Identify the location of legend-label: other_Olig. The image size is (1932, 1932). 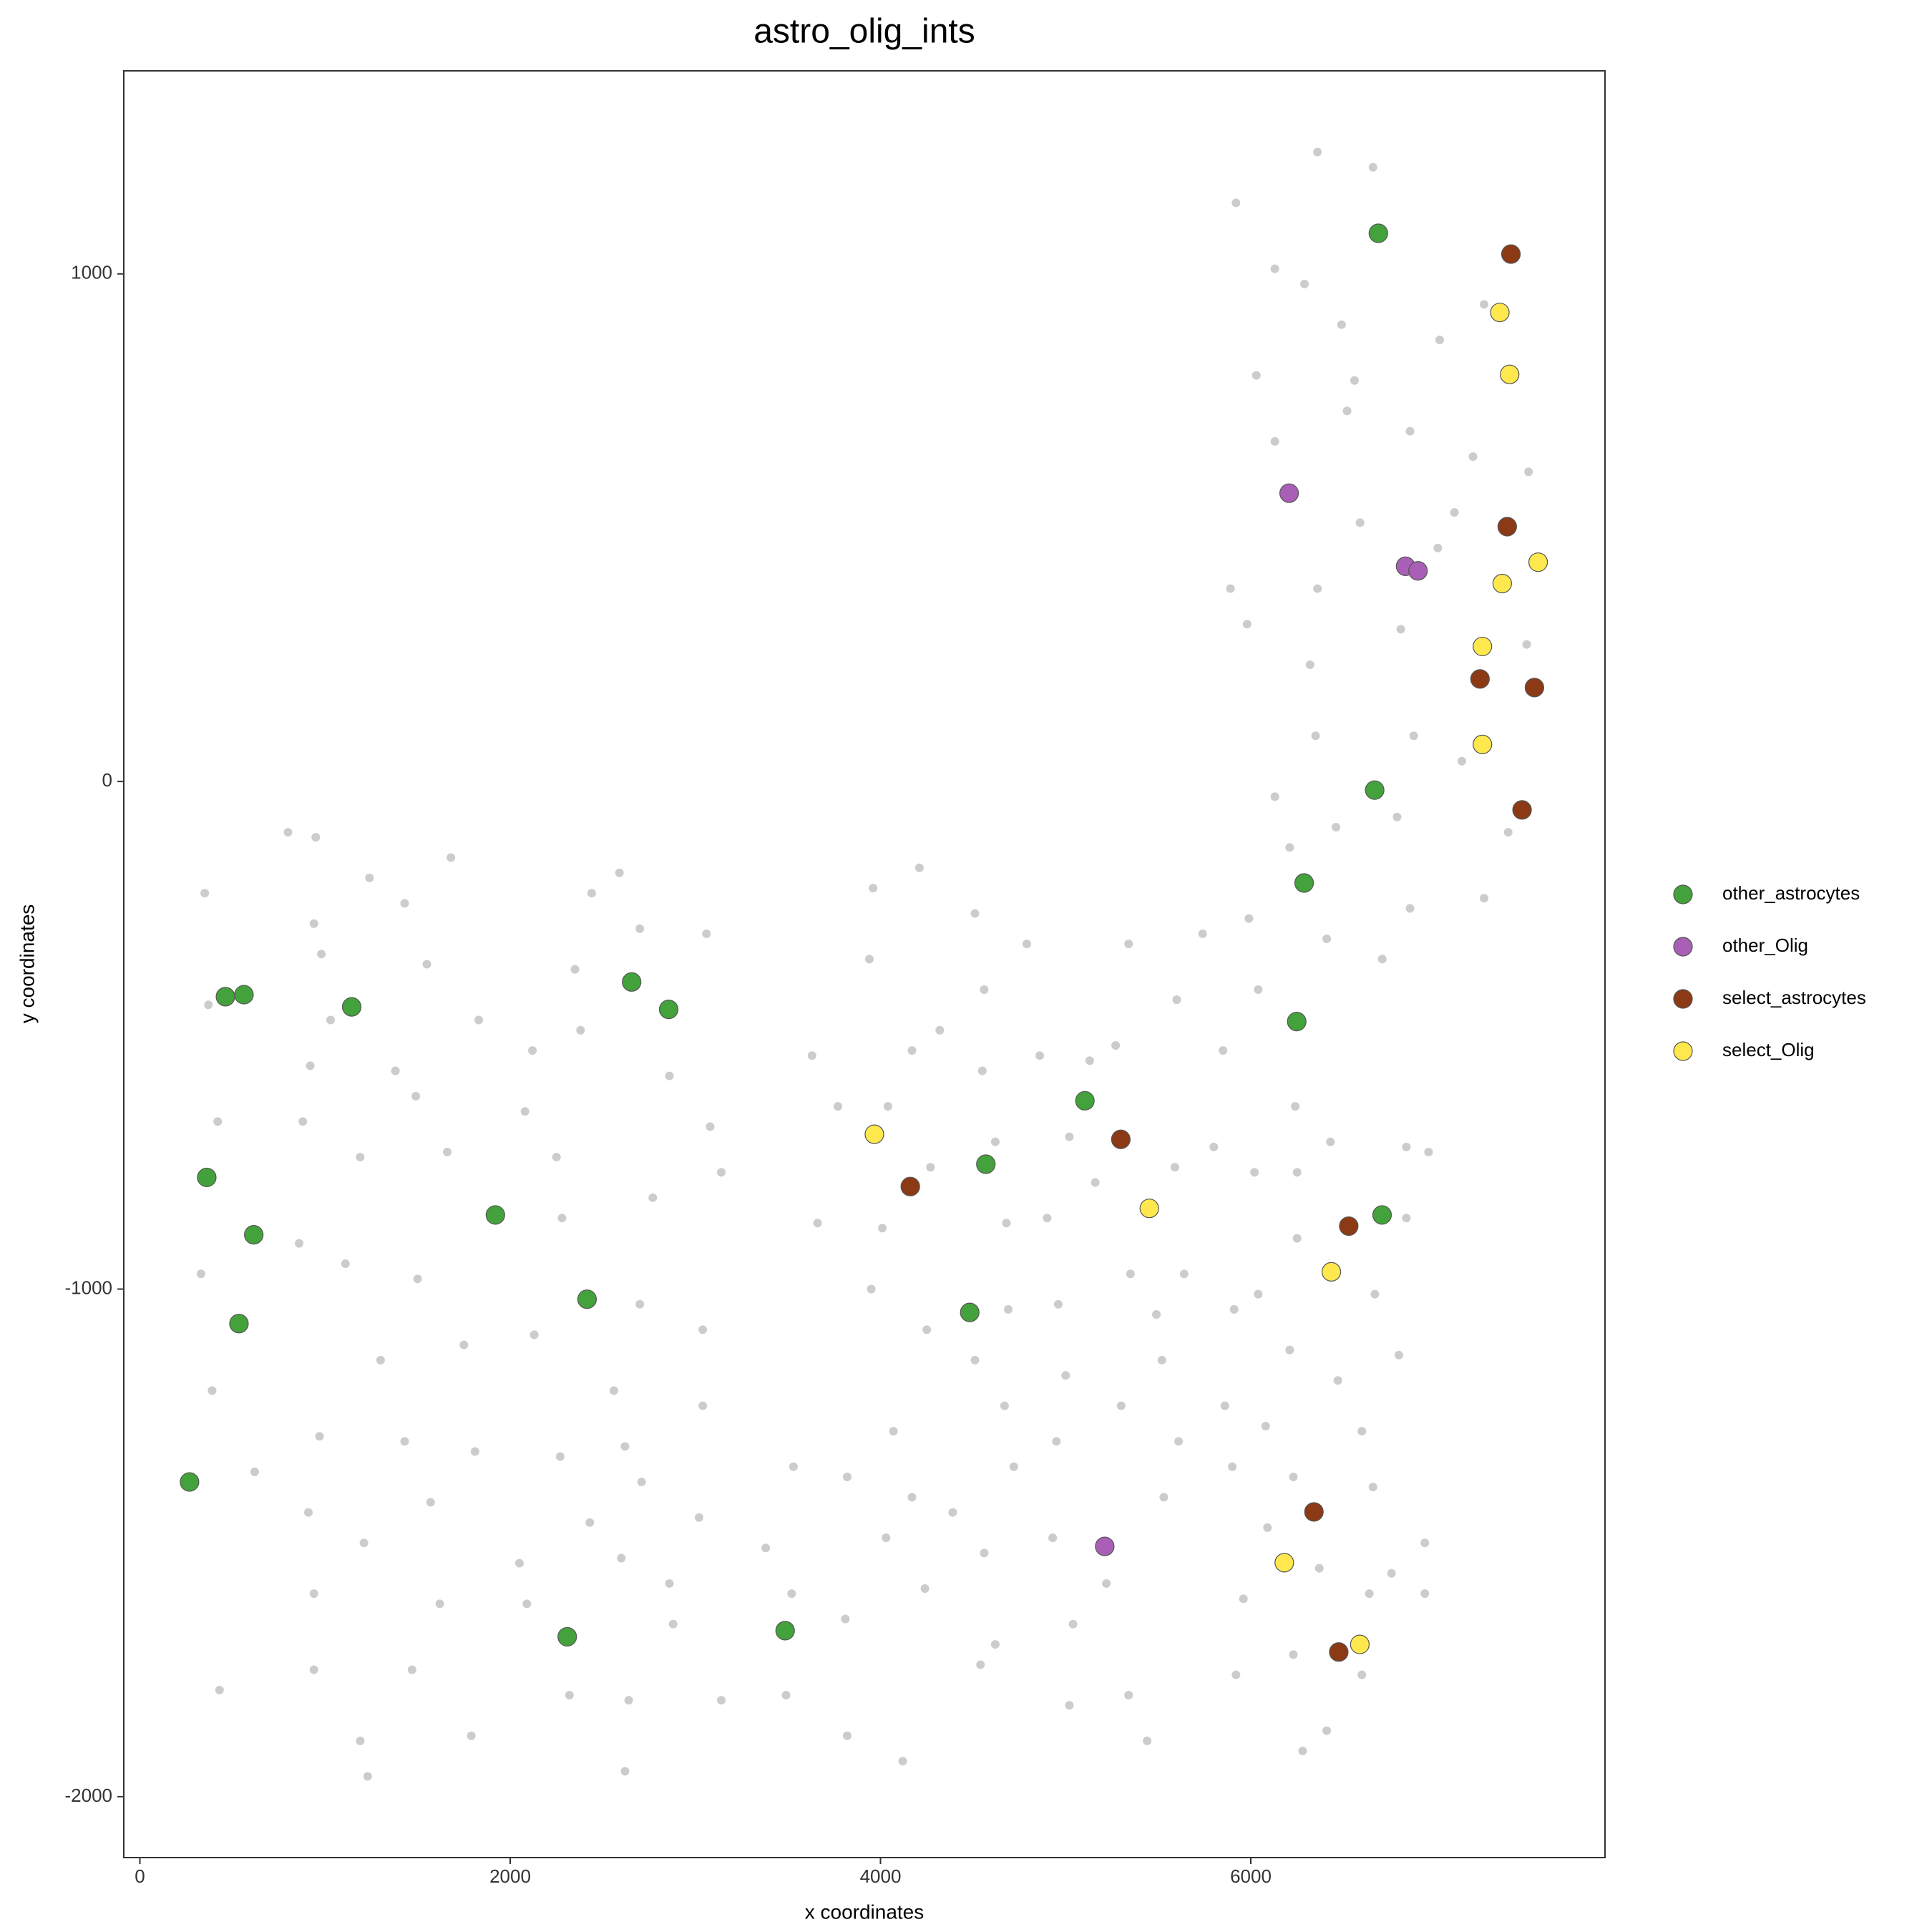
(1765, 945).